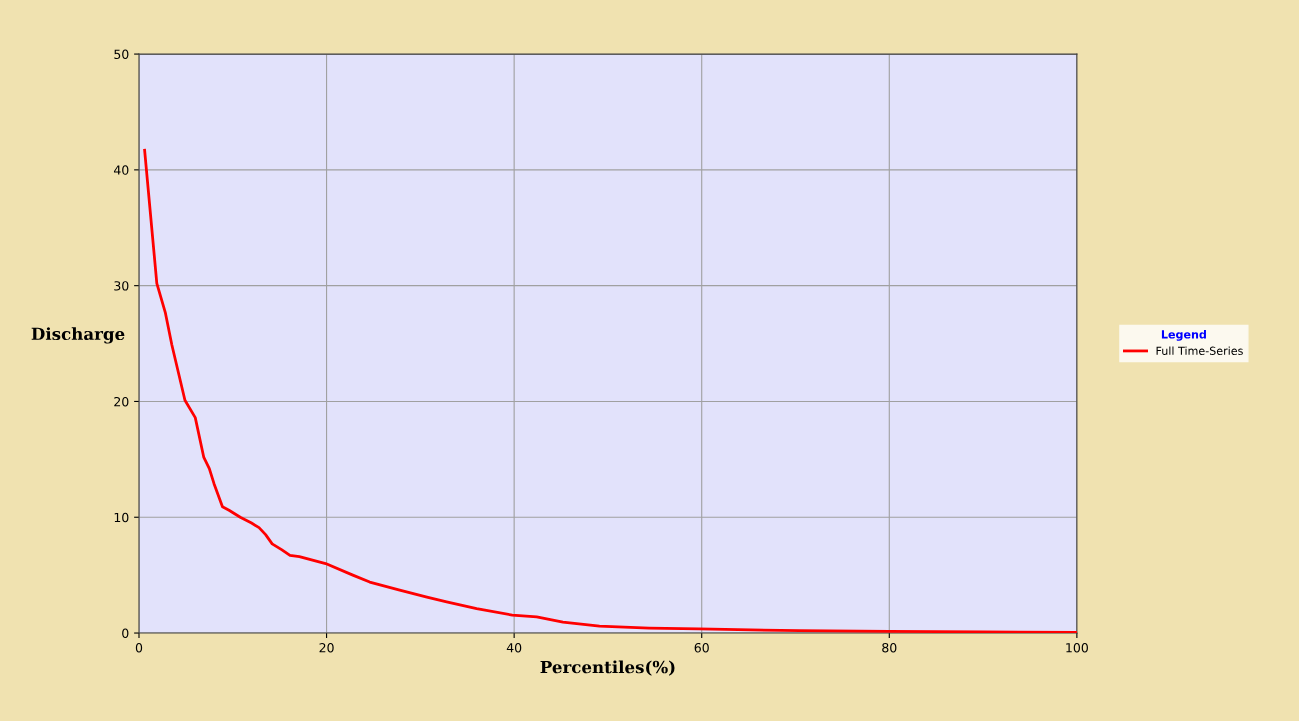 Image resolution: width=1299 pixels, height=721 pixels. Describe the element at coordinates (1199, 350) in the screenshot. I see `legend-label: Full Time-Series` at that location.